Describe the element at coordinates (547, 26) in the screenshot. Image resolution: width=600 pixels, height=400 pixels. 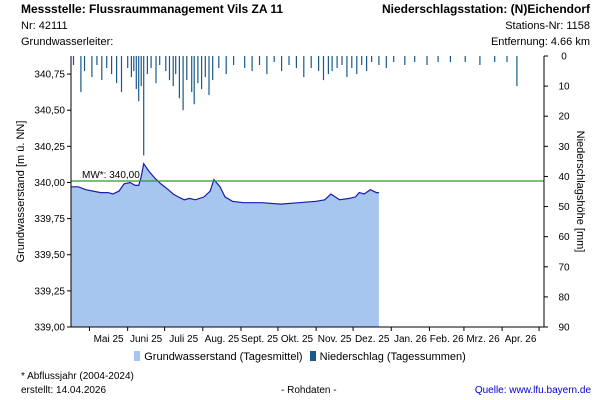
I see `precip-station-nr: Stations-Nr: 1158` at that location.